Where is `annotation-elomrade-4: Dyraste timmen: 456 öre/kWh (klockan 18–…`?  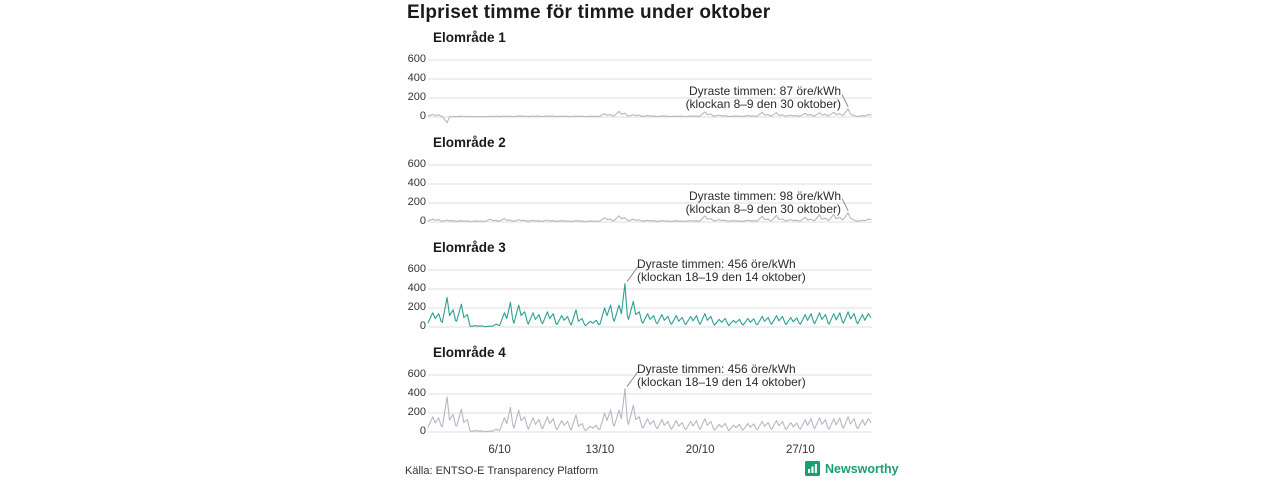 annotation-elomrade-4: Dyraste timmen: 456 öre/kWh (klockan 18–… is located at coordinates (721, 375).